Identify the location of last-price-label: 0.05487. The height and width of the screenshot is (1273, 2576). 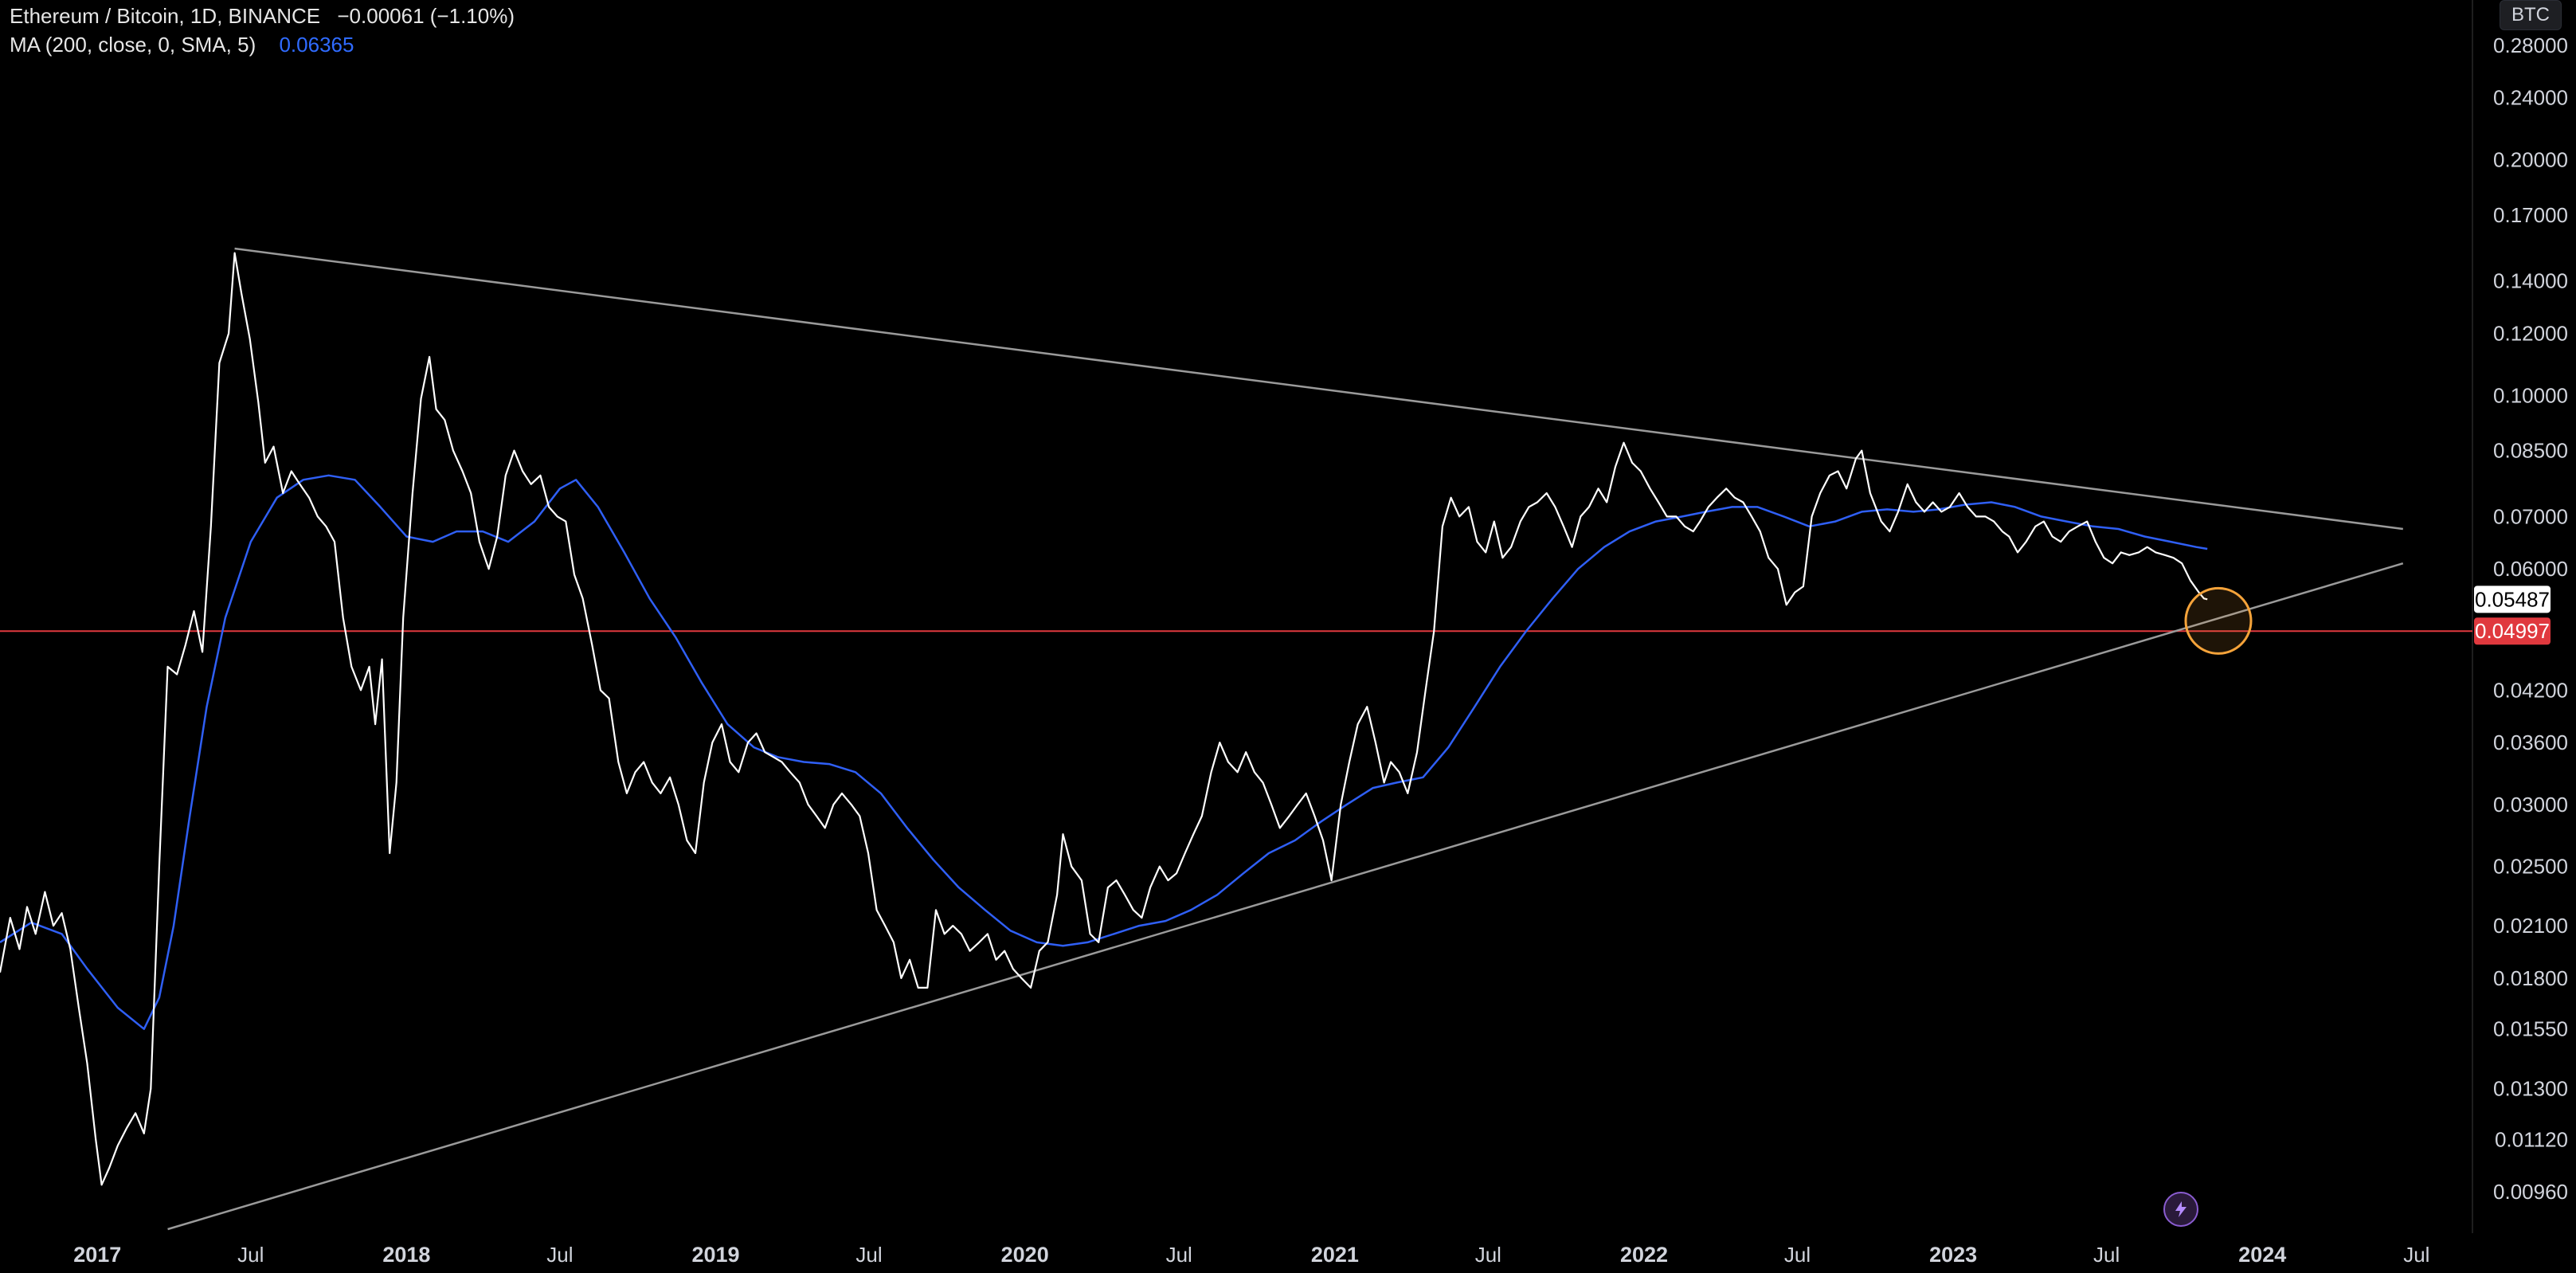
(2512, 599).